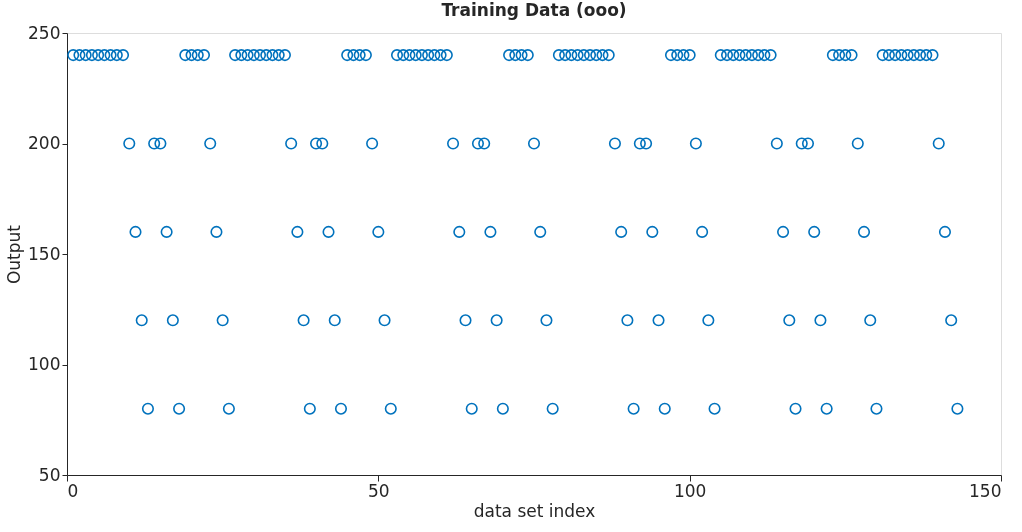  I want to click on y-tick-label: 200, so click(44, 143).